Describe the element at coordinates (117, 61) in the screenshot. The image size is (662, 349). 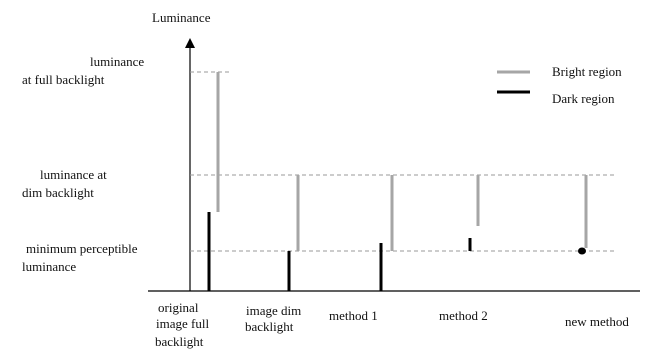
I see `full-level-label-line1: luminance` at that location.